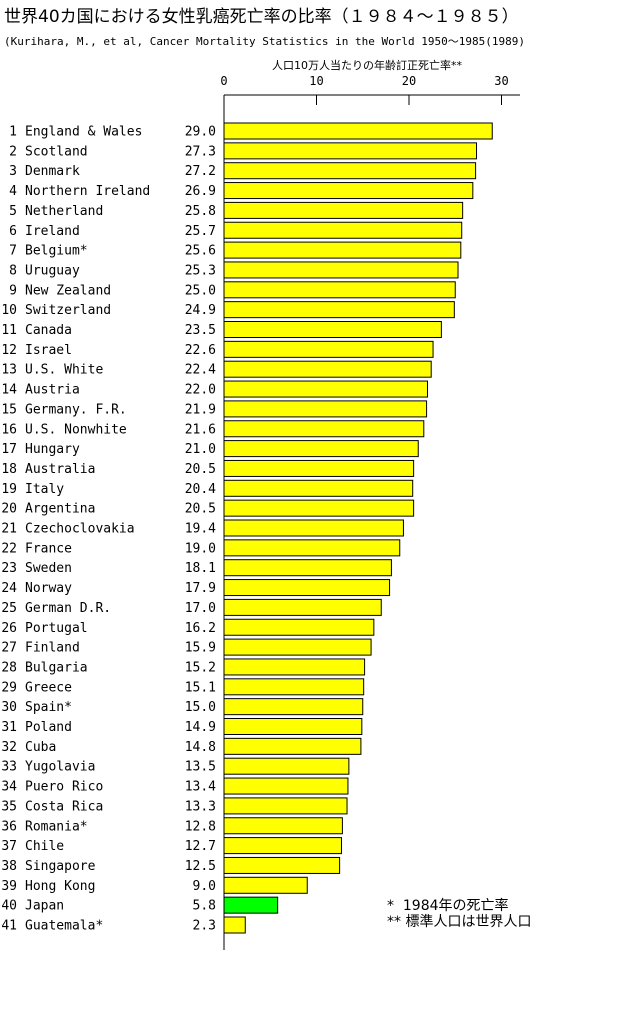 This screenshot has width=625, height=1019. What do you see at coordinates (316, 81) in the screenshot?
I see `x-tick-label: 10` at bounding box center [316, 81].